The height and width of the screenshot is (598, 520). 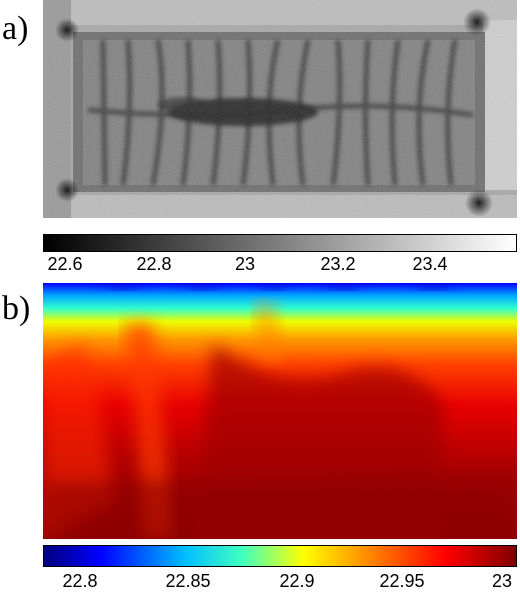 What do you see at coordinates (297, 581) in the screenshot?
I see `colorbar-b-tick: 22.9` at bounding box center [297, 581].